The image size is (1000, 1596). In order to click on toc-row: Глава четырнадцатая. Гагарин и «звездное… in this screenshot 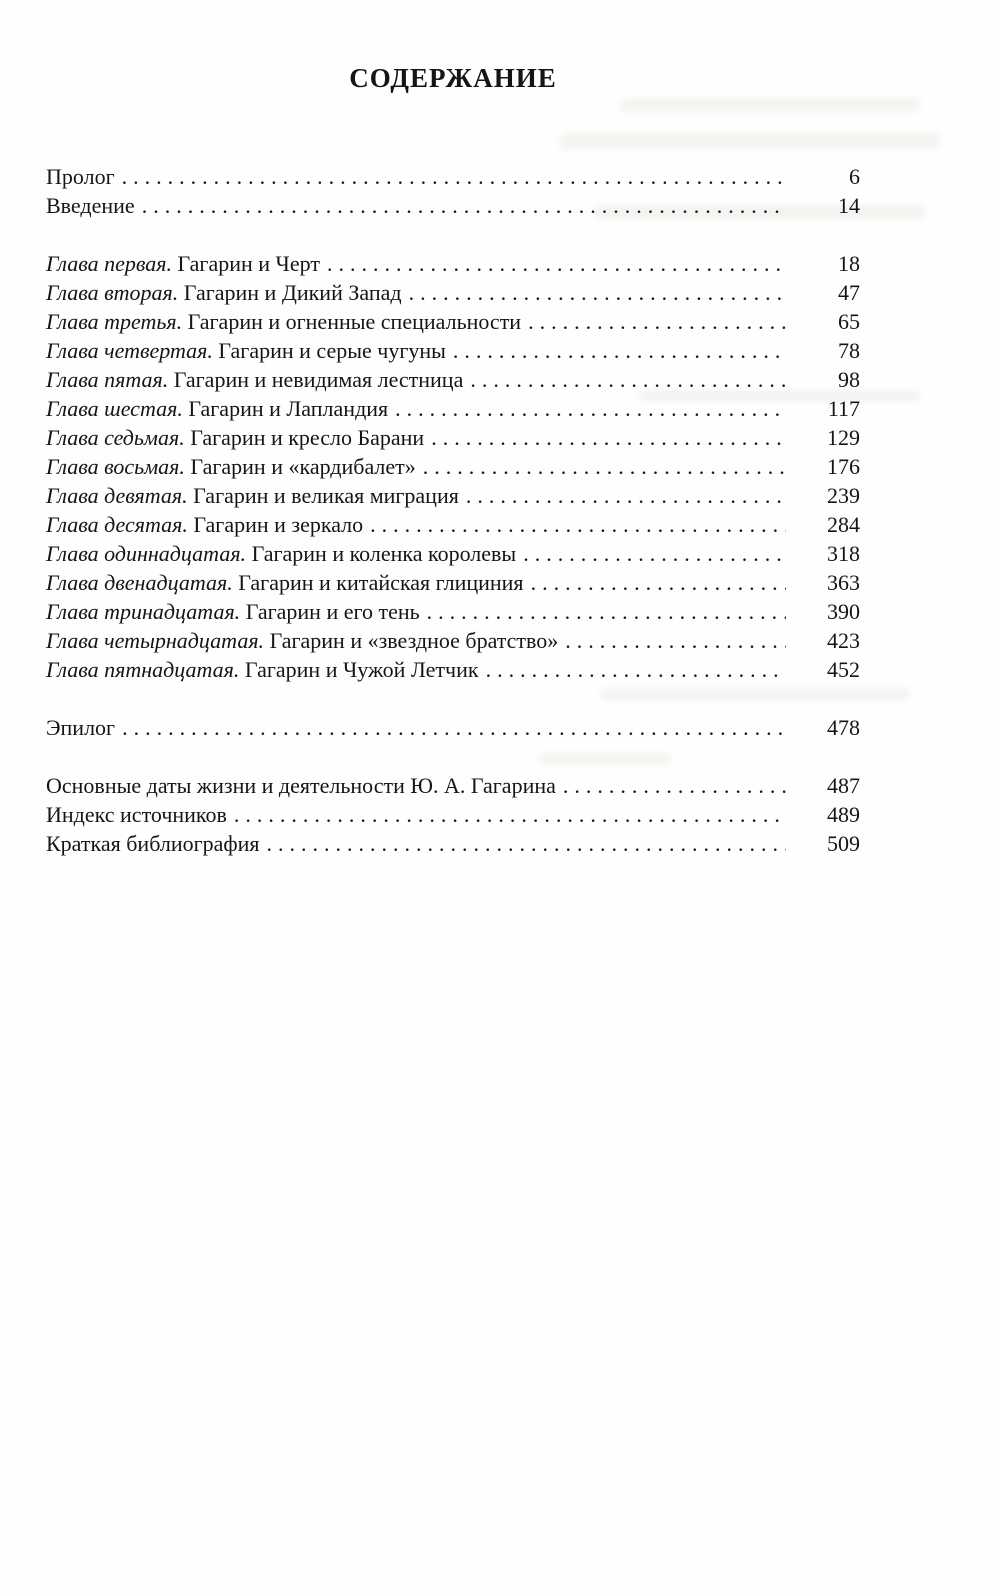, I will do `click(453, 640)`.